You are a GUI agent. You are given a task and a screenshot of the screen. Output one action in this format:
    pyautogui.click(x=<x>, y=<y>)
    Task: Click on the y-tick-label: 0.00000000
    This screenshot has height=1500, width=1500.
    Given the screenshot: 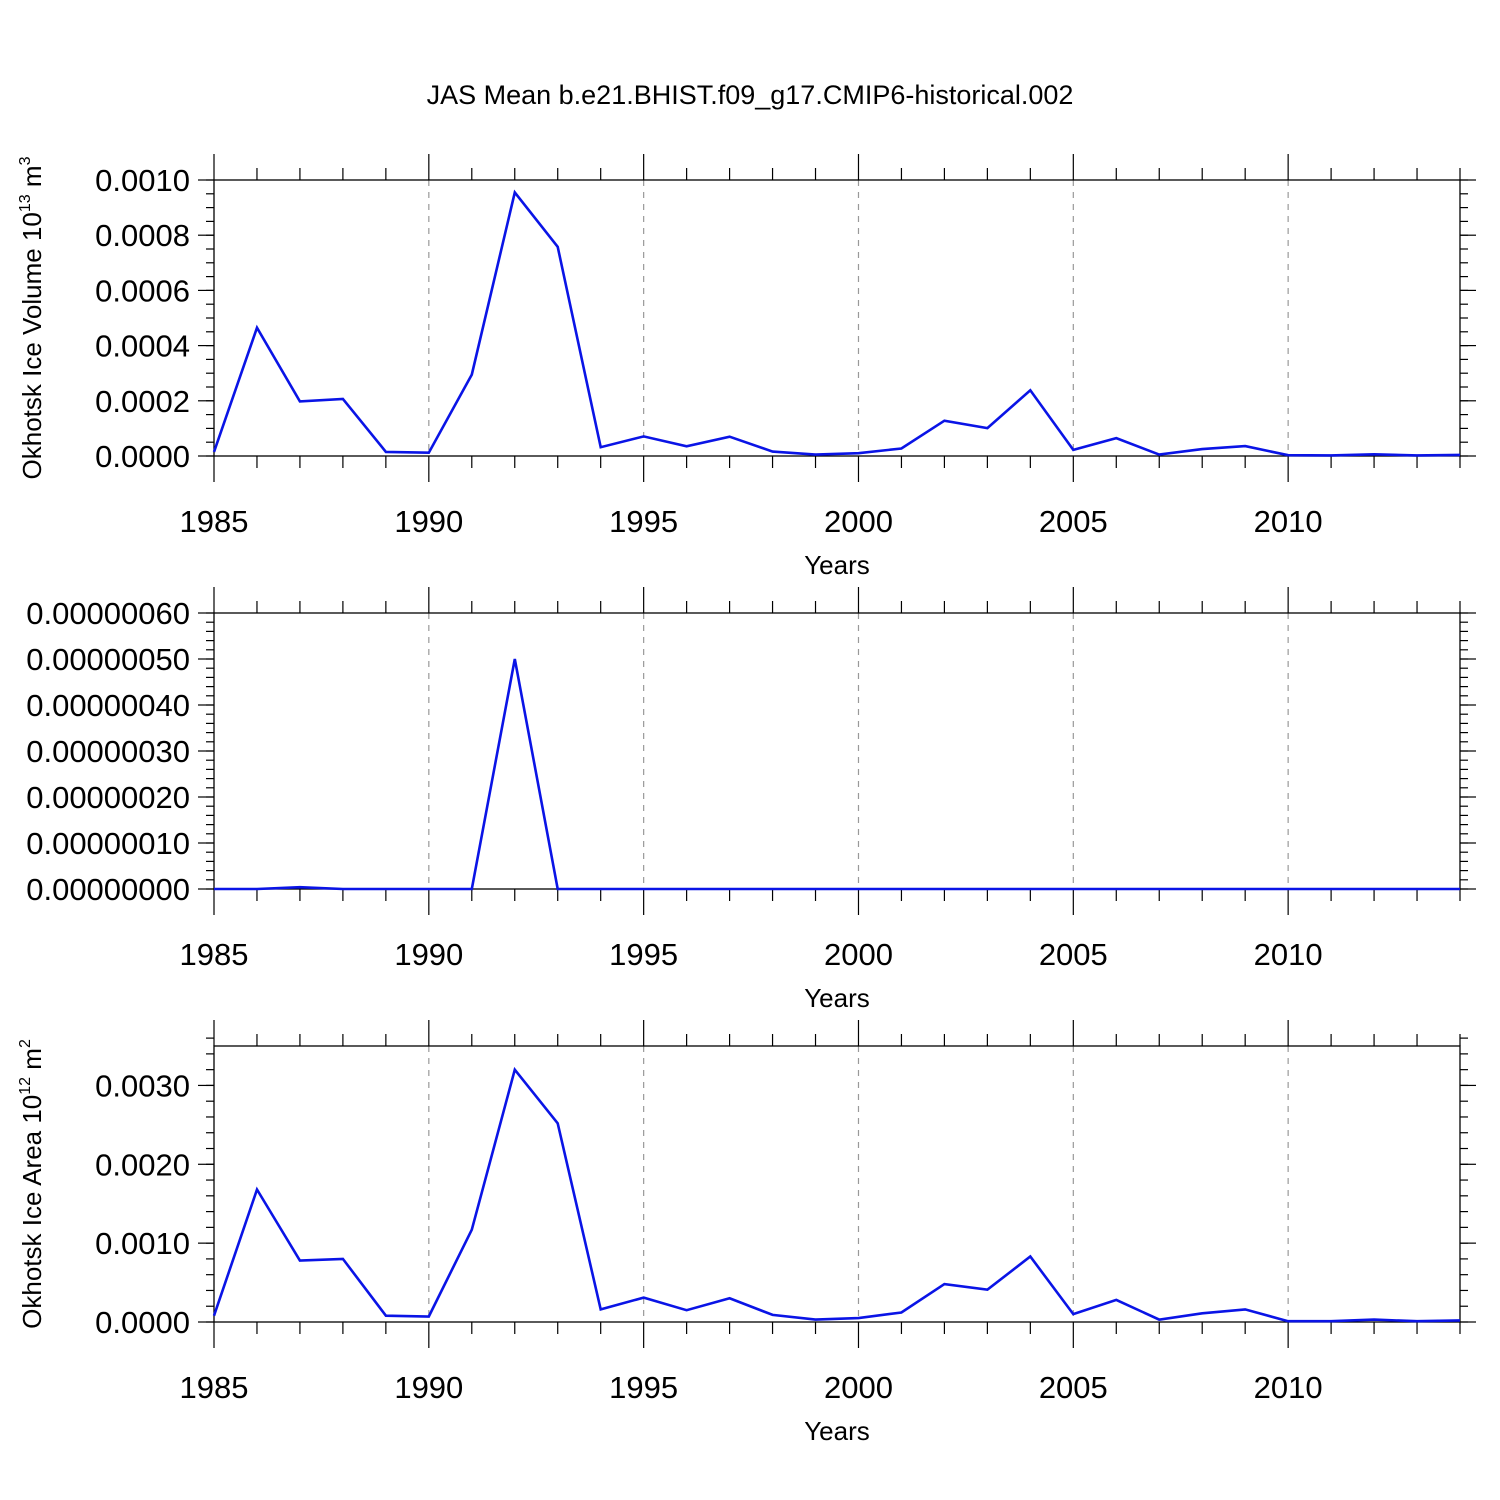 What is the action you would take?
    pyautogui.click(x=108, y=889)
    